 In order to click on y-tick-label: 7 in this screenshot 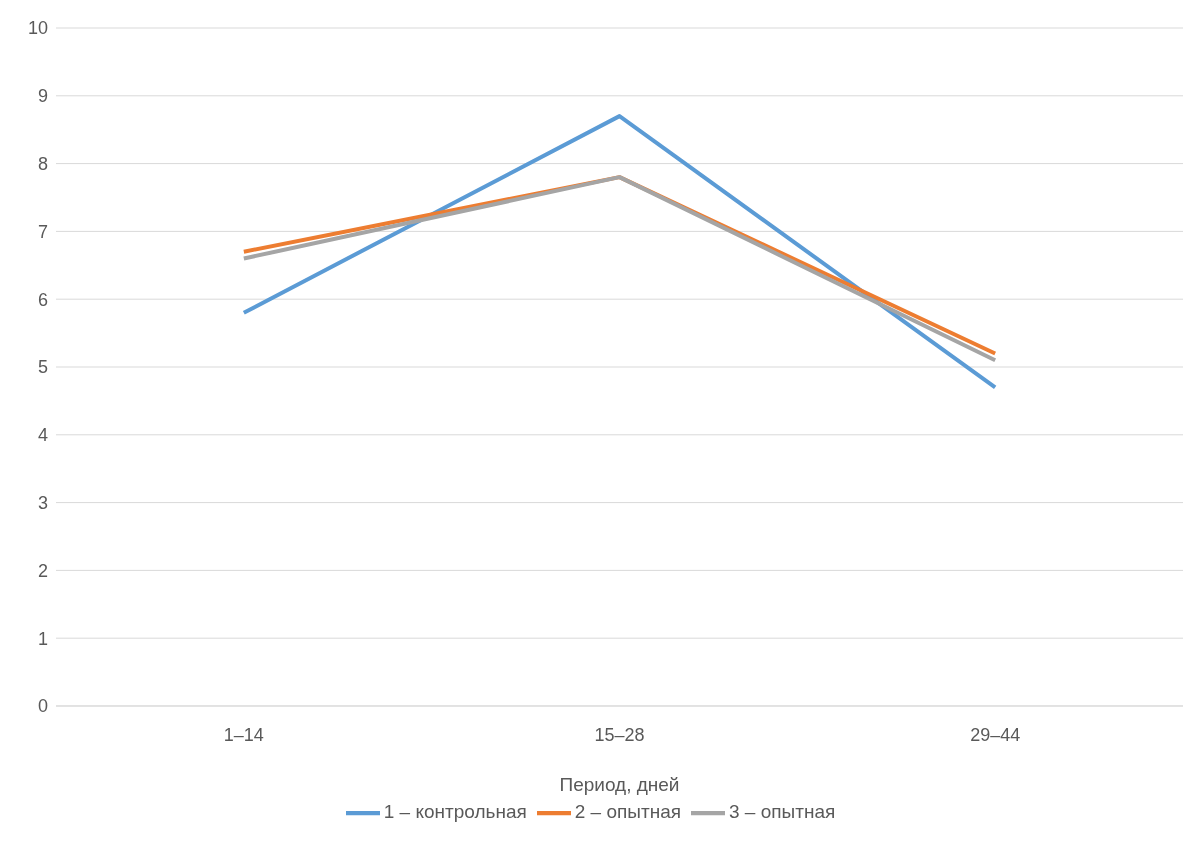, I will do `click(42, 231)`.